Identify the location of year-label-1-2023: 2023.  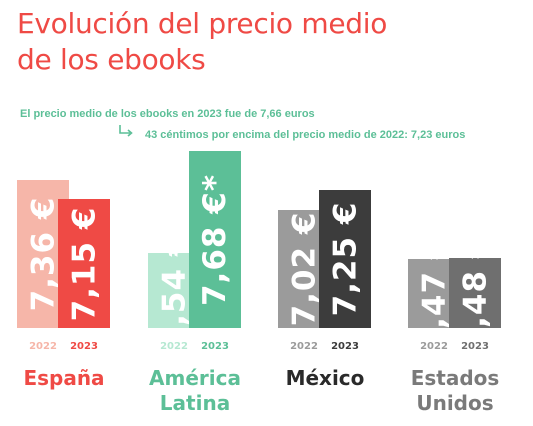
(215, 346).